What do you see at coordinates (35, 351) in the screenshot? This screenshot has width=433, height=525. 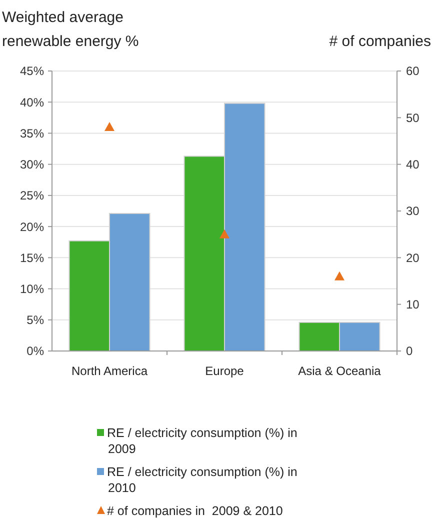 I see `y-tick-label: 0%` at bounding box center [35, 351].